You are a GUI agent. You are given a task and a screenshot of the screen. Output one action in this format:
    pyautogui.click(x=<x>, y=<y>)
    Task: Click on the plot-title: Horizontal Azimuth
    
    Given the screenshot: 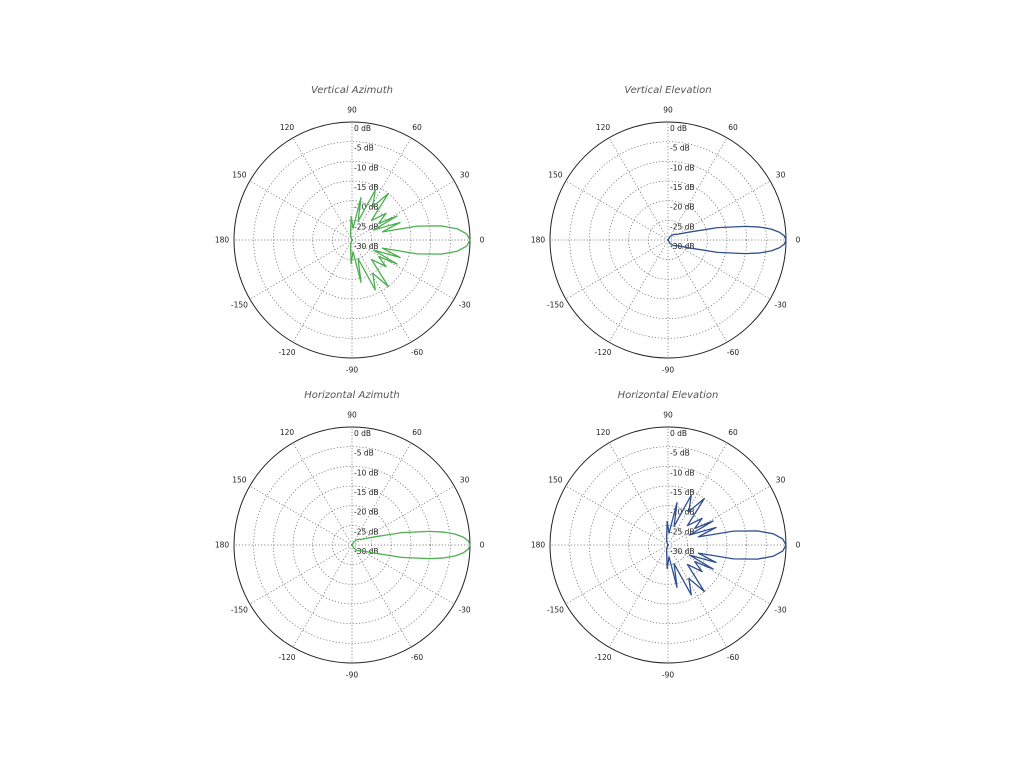 What is the action you would take?
    pyautogui.click(x=352, y=395)
    